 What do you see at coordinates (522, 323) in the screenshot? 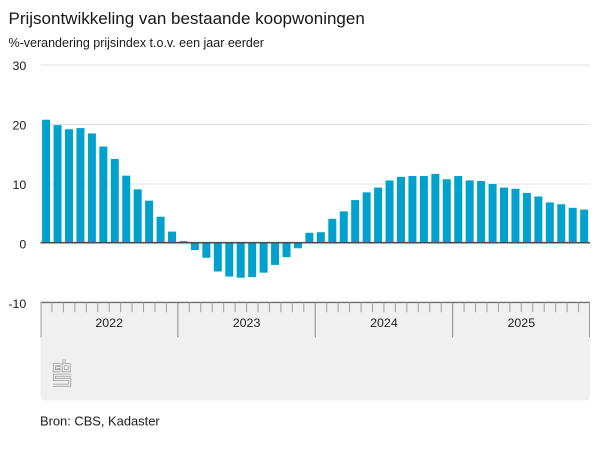
I see `svg-text: 2025` at bounding box center [522, 323].